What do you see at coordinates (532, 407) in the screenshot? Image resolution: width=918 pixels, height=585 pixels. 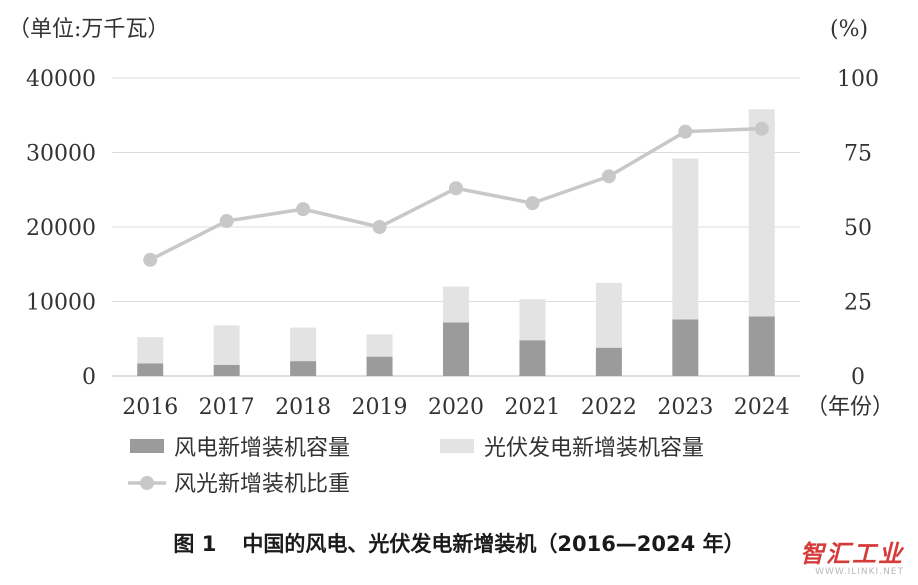 I see `x-tick-label: 2021` at bounding box center [532, 407].